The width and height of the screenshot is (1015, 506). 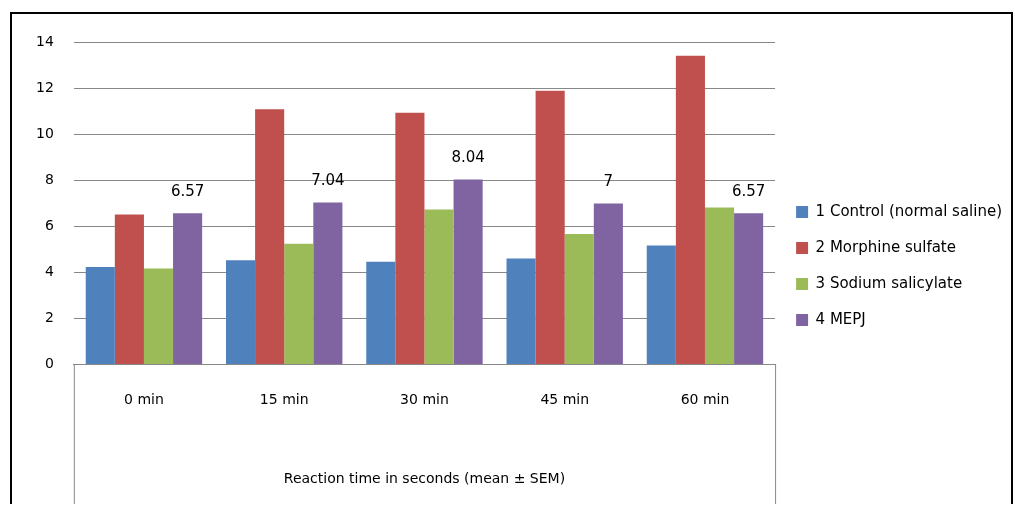 What do you see at coordinates (909, 210) in the screenshot?
I see `legend-label: 1 Control (normal saline)` at bounding box center [909, 210].